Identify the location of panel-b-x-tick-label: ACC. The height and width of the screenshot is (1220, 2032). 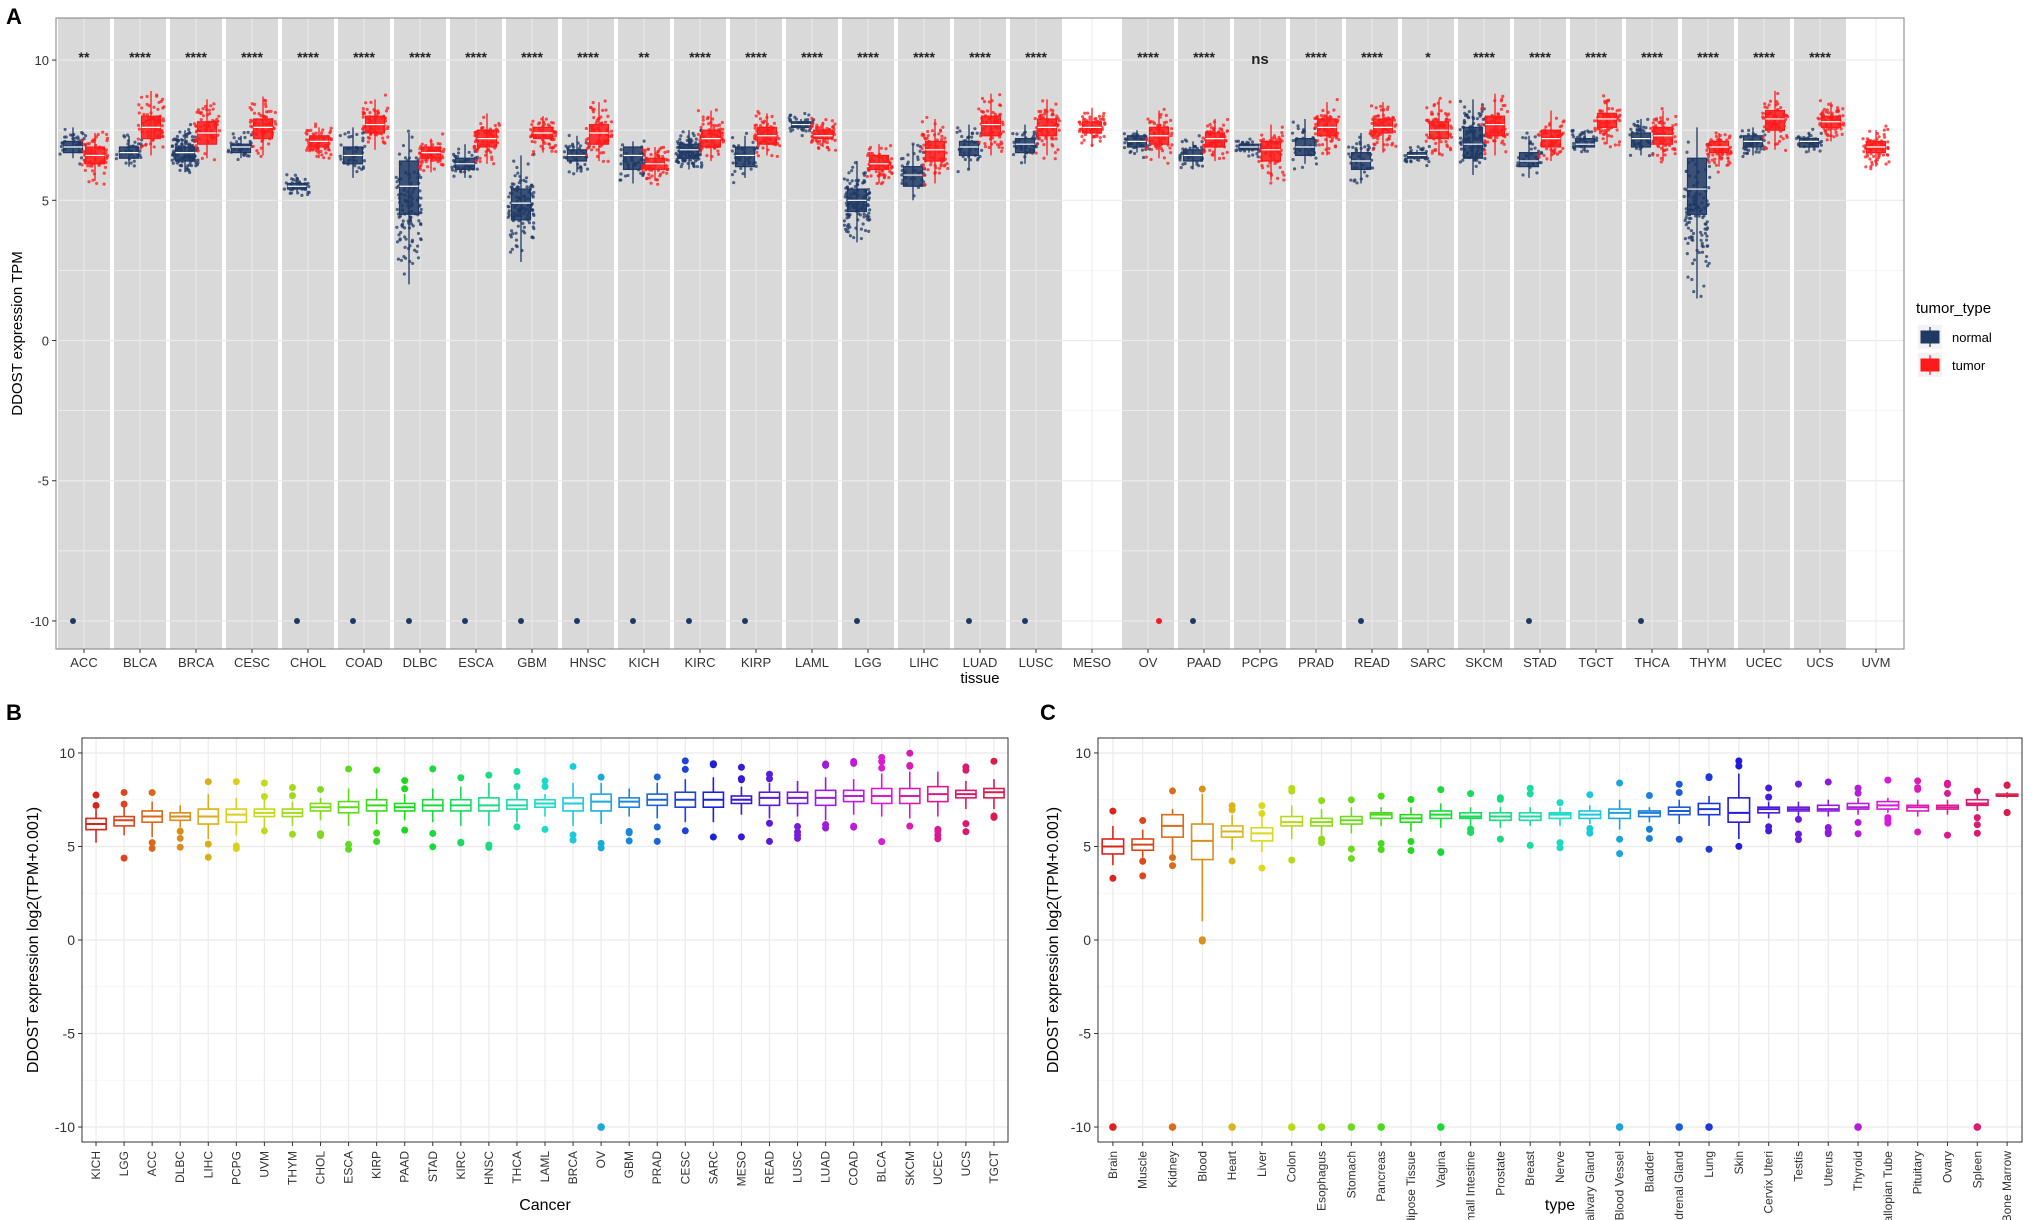
(152, 1164).